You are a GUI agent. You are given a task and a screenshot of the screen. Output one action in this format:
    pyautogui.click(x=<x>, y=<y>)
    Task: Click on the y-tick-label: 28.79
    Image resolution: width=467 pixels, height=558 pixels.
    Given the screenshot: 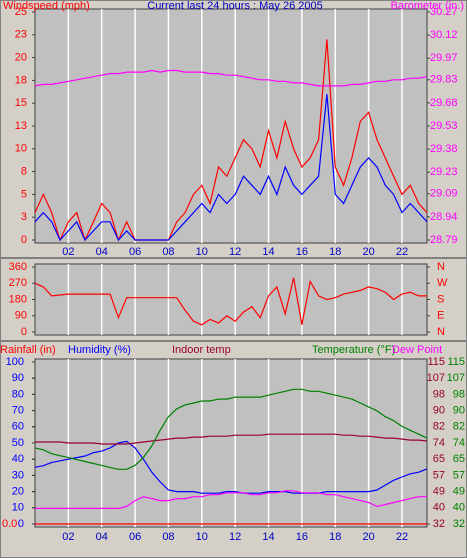 What is the action you would take?
    pyautogui.click(x=444, y=240)
    